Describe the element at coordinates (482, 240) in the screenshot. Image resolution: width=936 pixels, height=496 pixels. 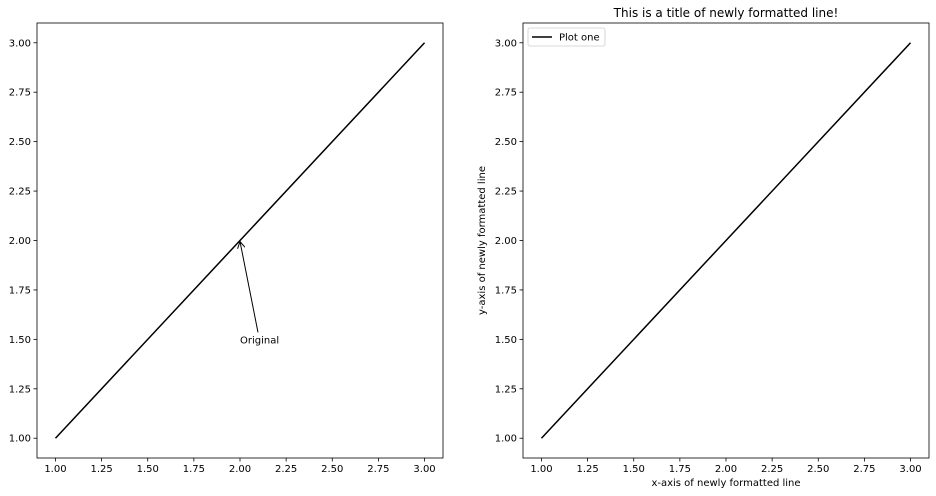
I see `y-axis-label: y-axis of newly formatted line` at that location.